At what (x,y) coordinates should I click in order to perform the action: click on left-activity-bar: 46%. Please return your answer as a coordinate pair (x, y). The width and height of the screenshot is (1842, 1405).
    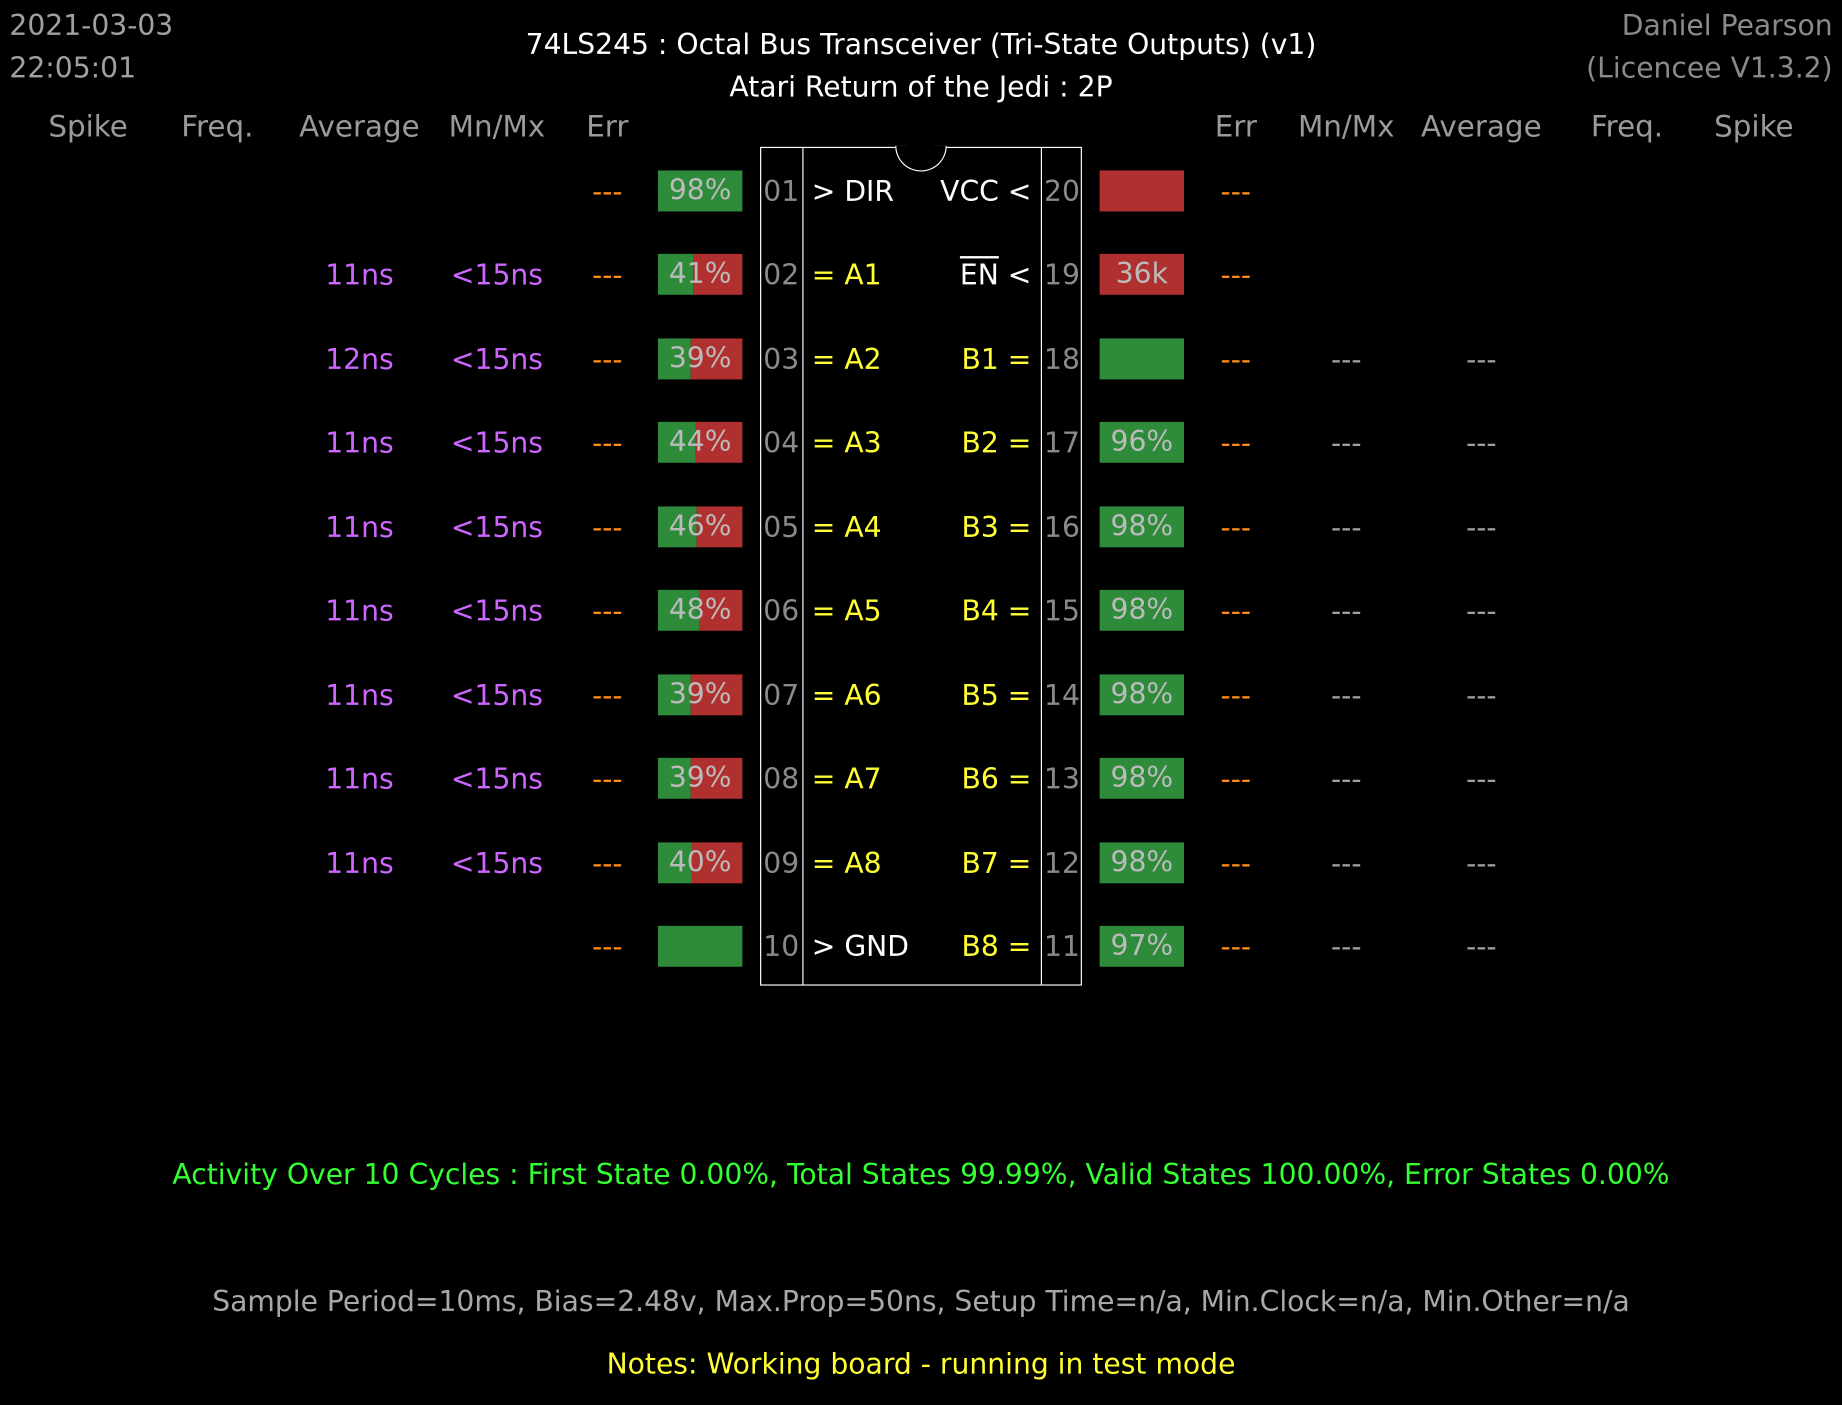
    Looking at the image, I should click on (700, 527).